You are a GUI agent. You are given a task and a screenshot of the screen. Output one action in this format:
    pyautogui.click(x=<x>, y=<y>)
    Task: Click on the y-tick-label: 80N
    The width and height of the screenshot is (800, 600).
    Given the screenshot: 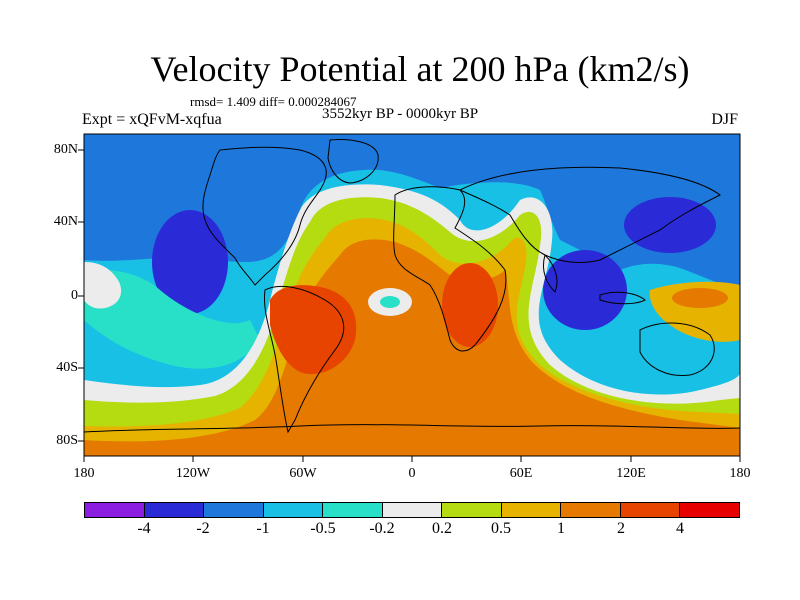 What is the action you would take?
    pyautogui.click(x=65, y=149)
    